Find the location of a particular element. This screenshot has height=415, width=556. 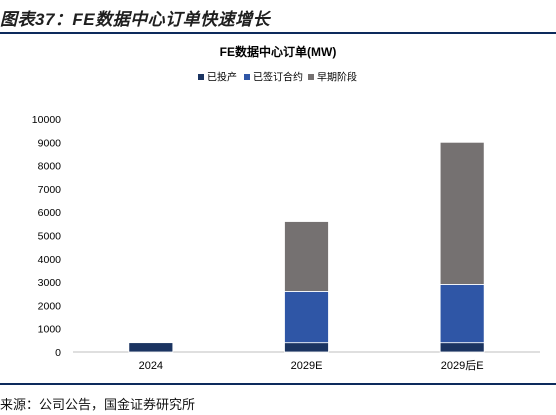

figure-title: 图表37：FE数据中心订单快速增长 is located at coordinates (135, 19).